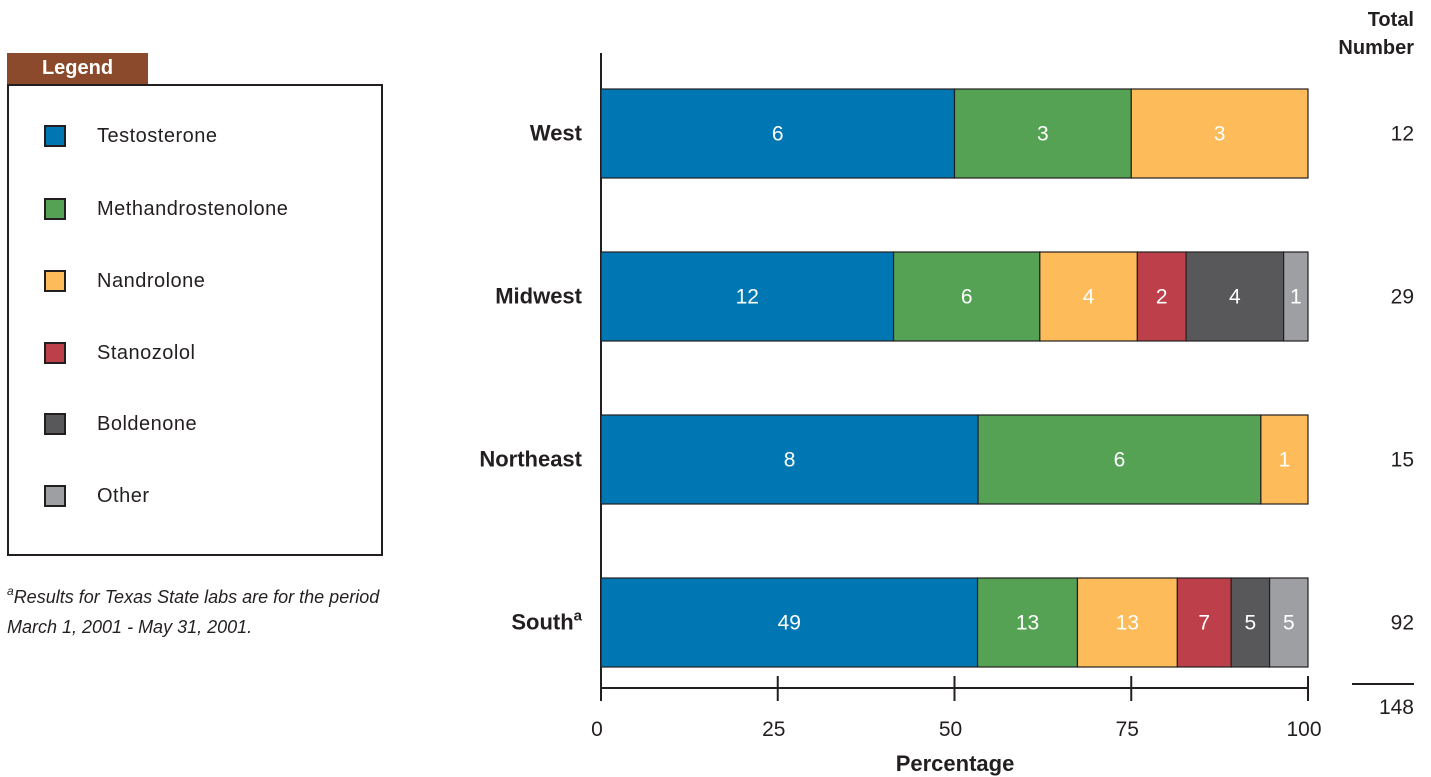  Describe the element at coordinates (747, 297) in the screenshot. I see `bar-label-midwest-testosterone: 12` at that location.